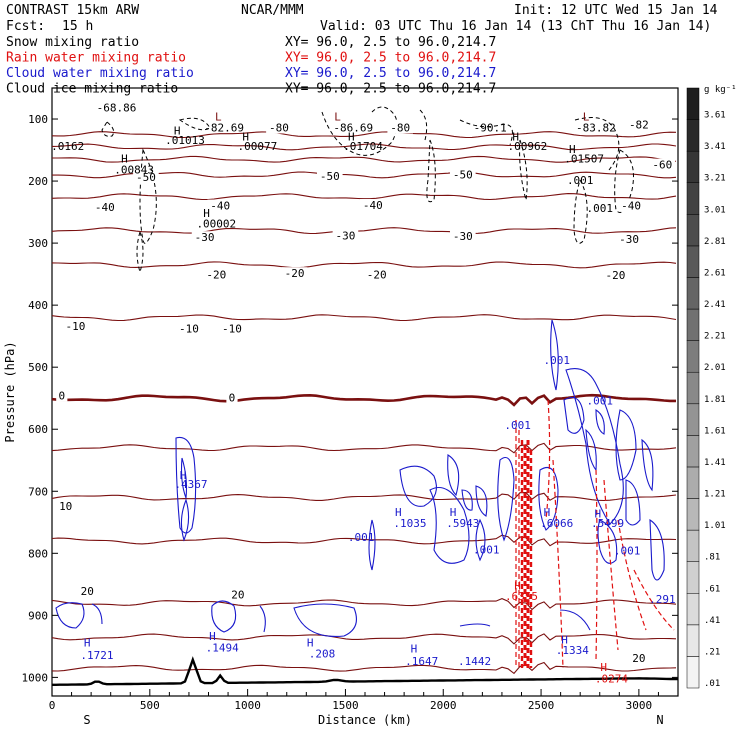 The image size is (740, 740). Describe the element at coordinates (715, 116) in the screenshot. I see `colorbar-label: 3.61` at that location.